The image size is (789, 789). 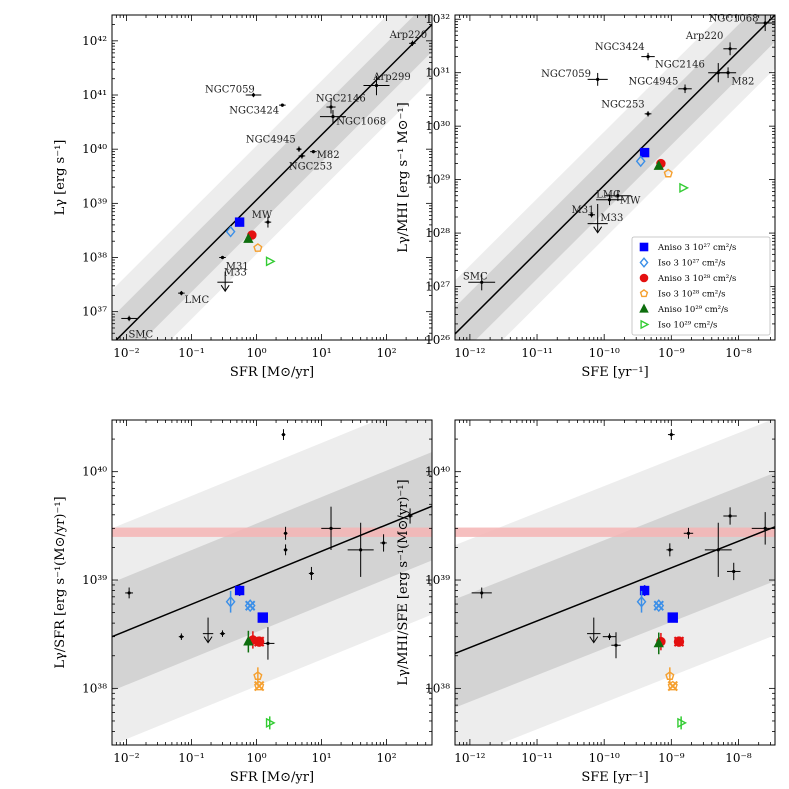 What do you see at coordinates (403, 582) in the screenshot?
I see `y-axis-label: Lγ/MHI/SFE [erg s⁻¹(M⊙/yr)⁻¹]` at bounding box center [403, 582].